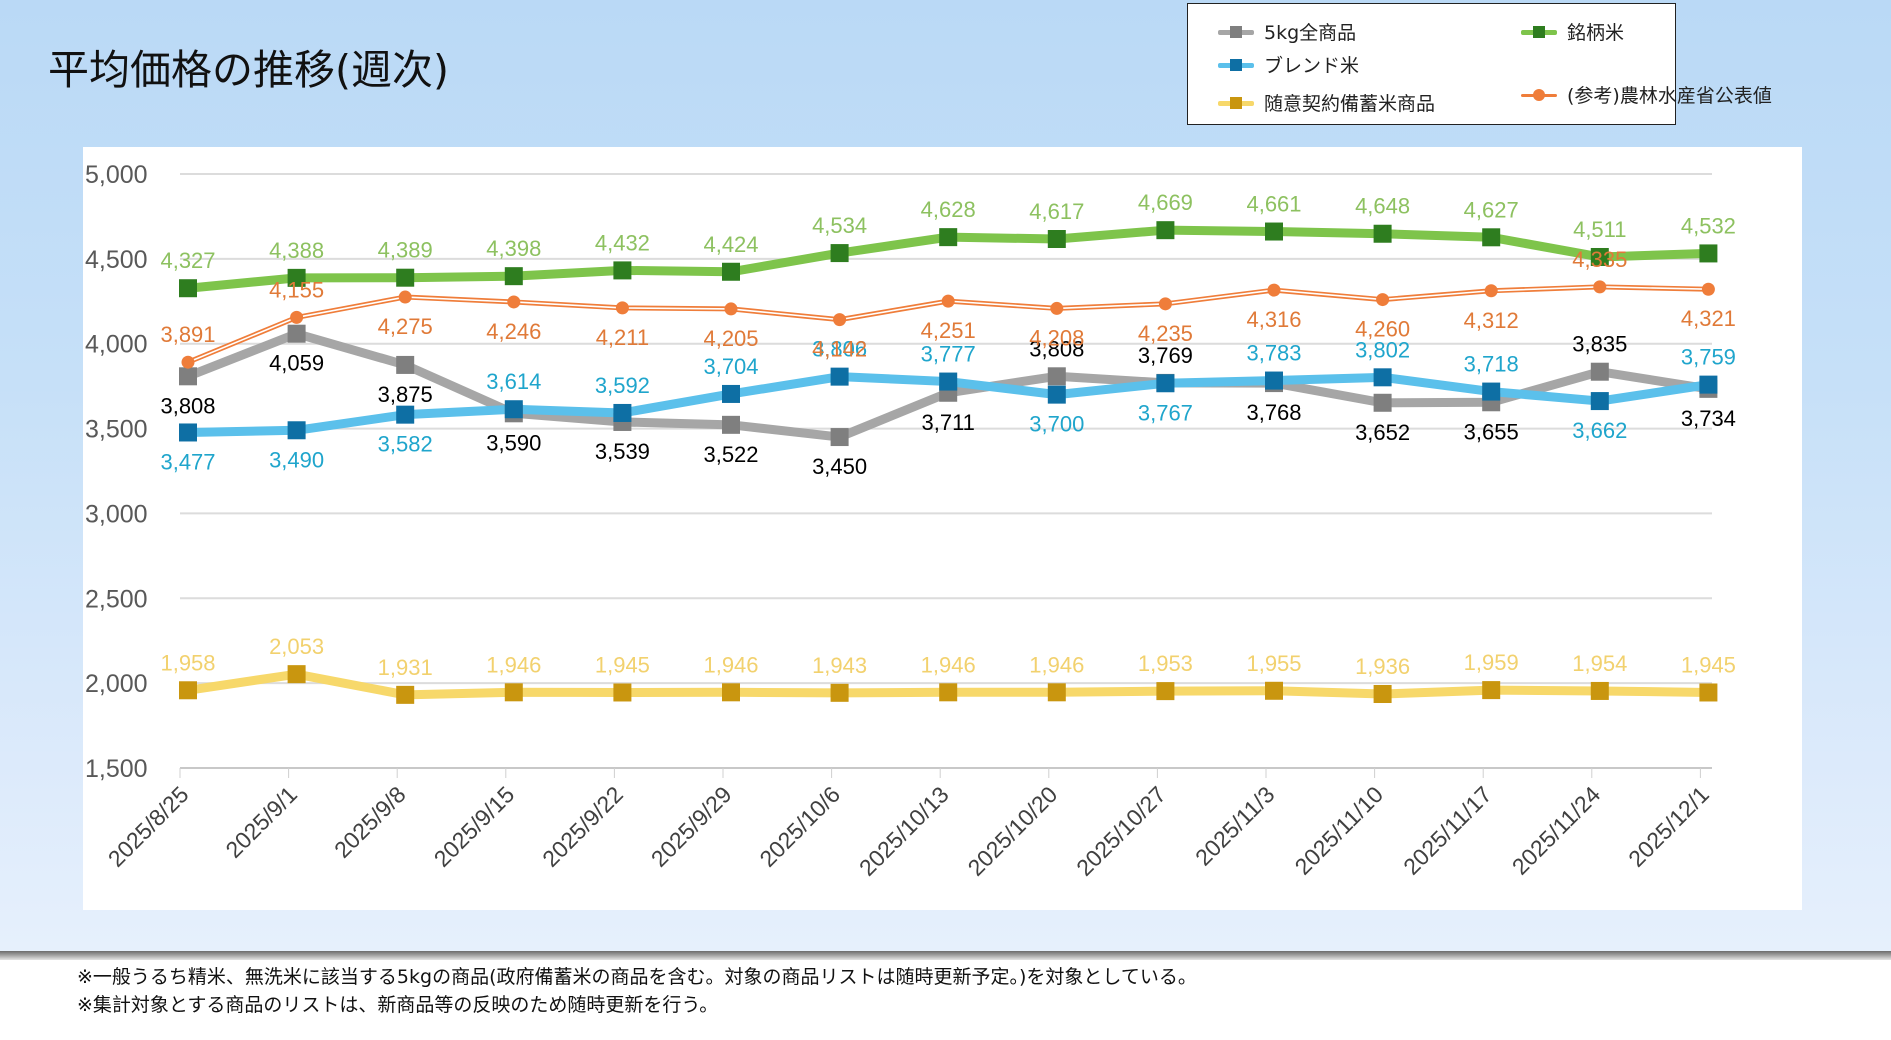 Image resolution: width=1891 pixels, height=1040 pixels. Describe the element at coordinates (116, 430) in the screenshot. I see `y-tick-label: 3,500` at that location.